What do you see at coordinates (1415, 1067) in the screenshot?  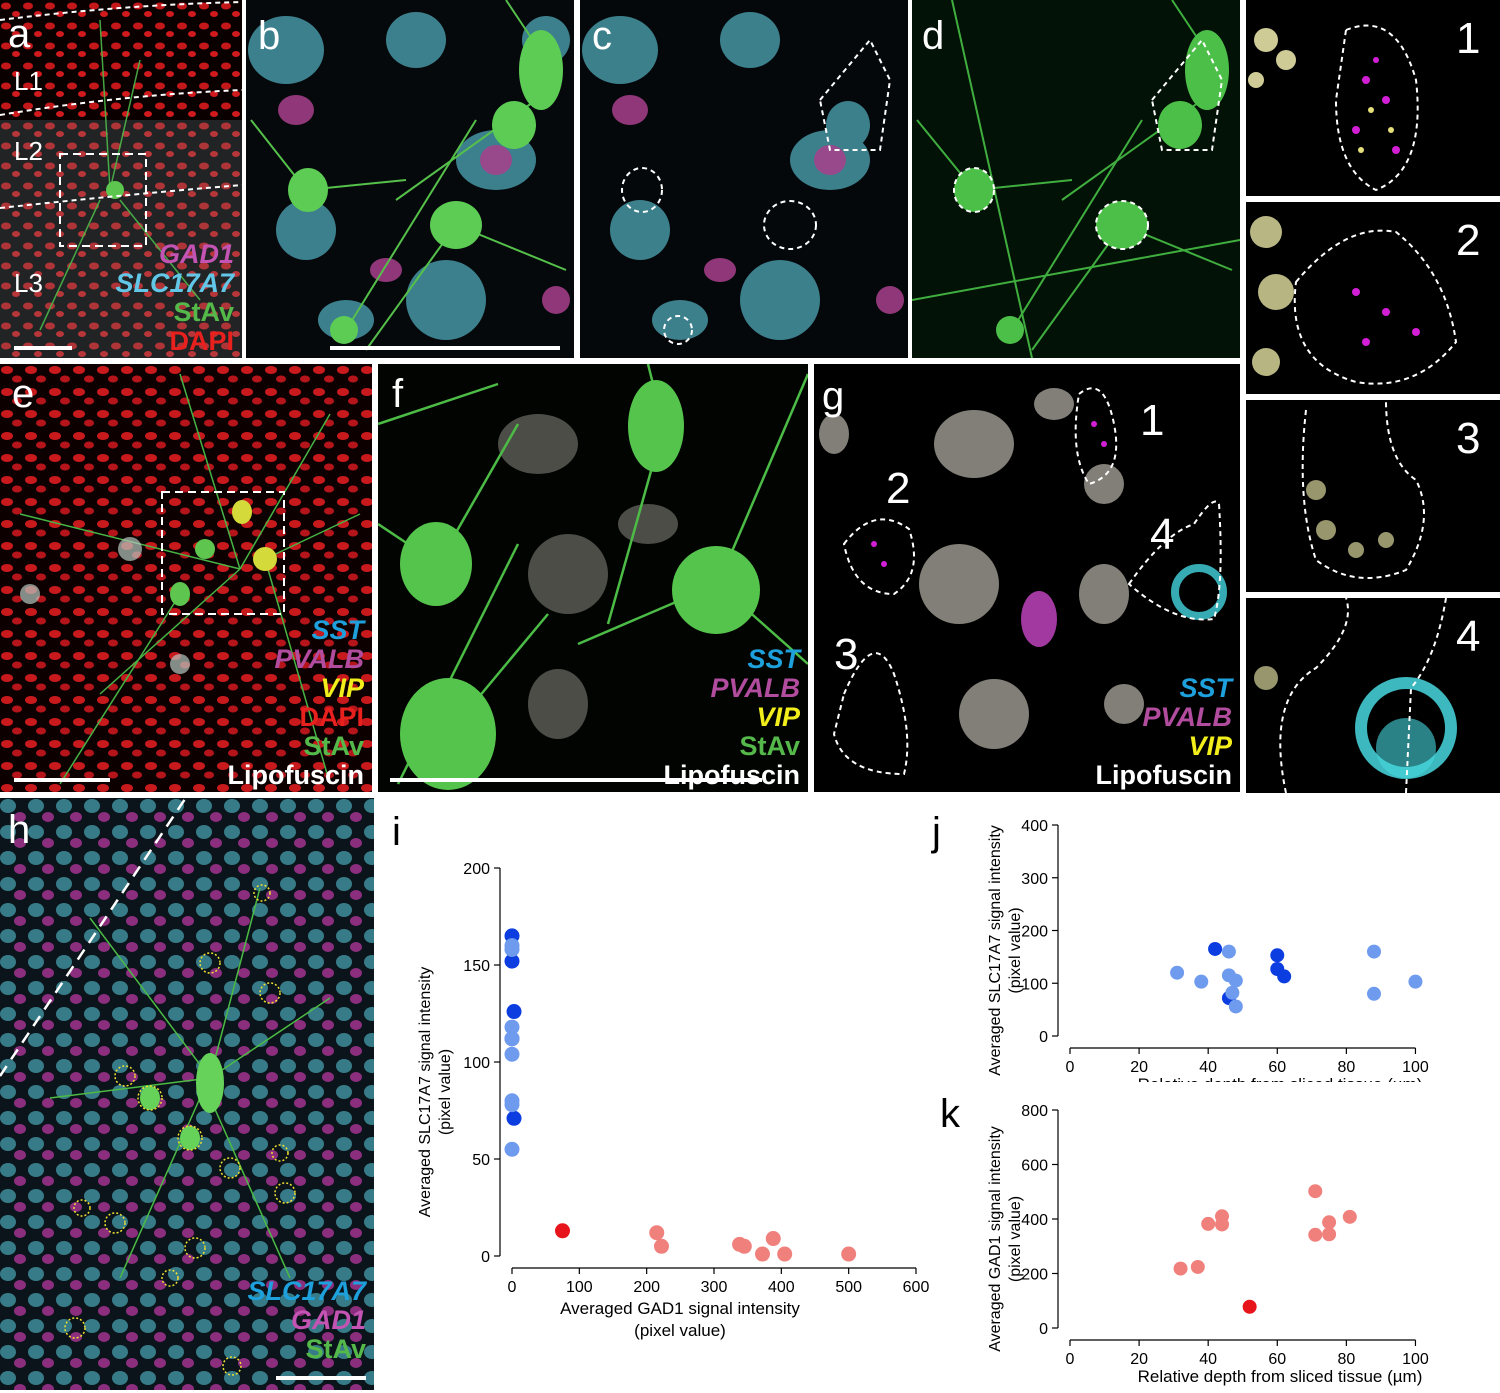 I see `x-tick-label: 100` at bounding box center [1415, 1067].